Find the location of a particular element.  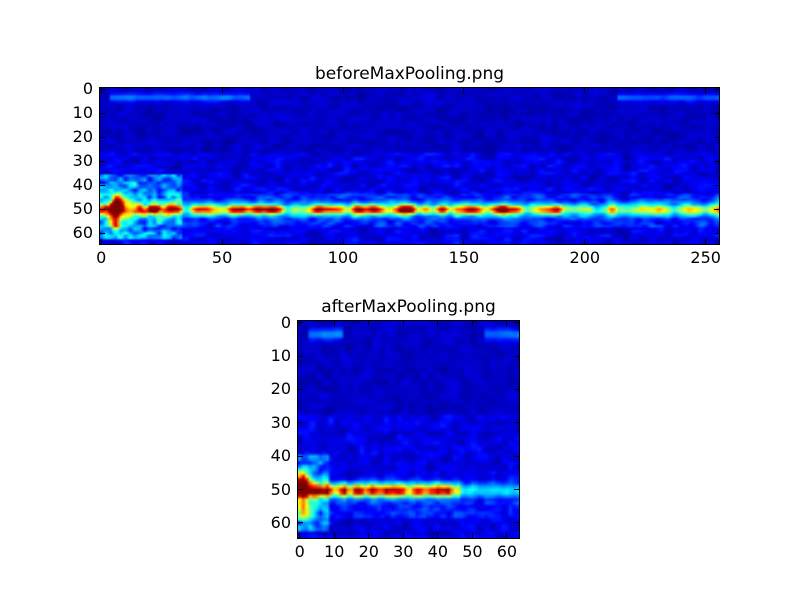

after-maxpooling-heatmap is located at coordinates (408, 429).